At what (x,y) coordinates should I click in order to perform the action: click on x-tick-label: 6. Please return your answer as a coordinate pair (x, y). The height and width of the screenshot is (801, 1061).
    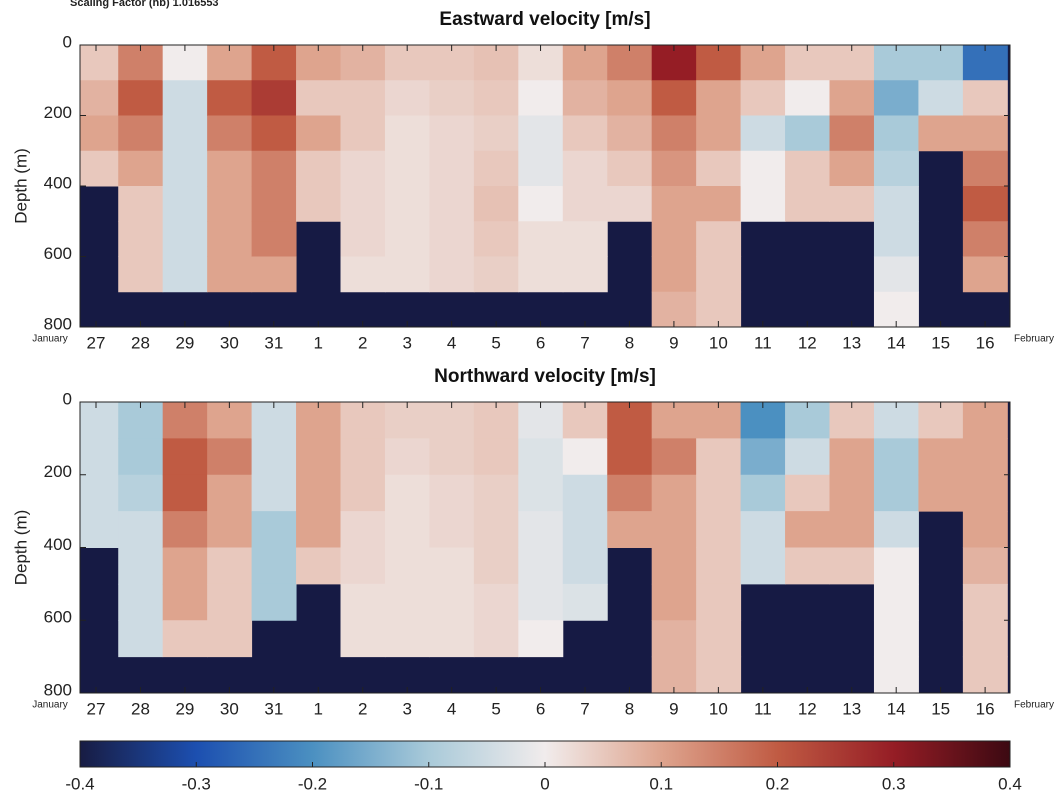
    Looking at the image, I should click on (540, 342).